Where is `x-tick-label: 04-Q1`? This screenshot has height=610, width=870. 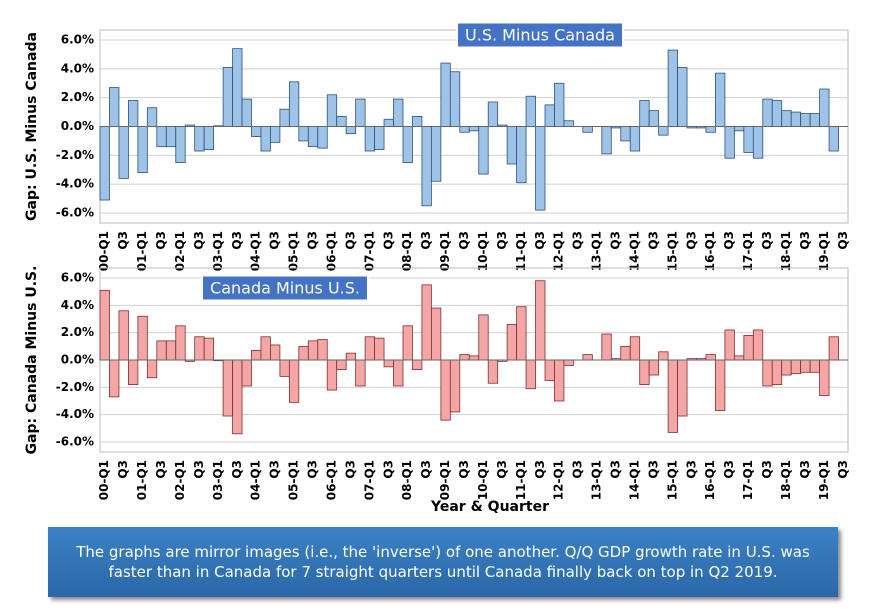 x-tick-label: 04-Q1 is located at coordinates (256, 251).